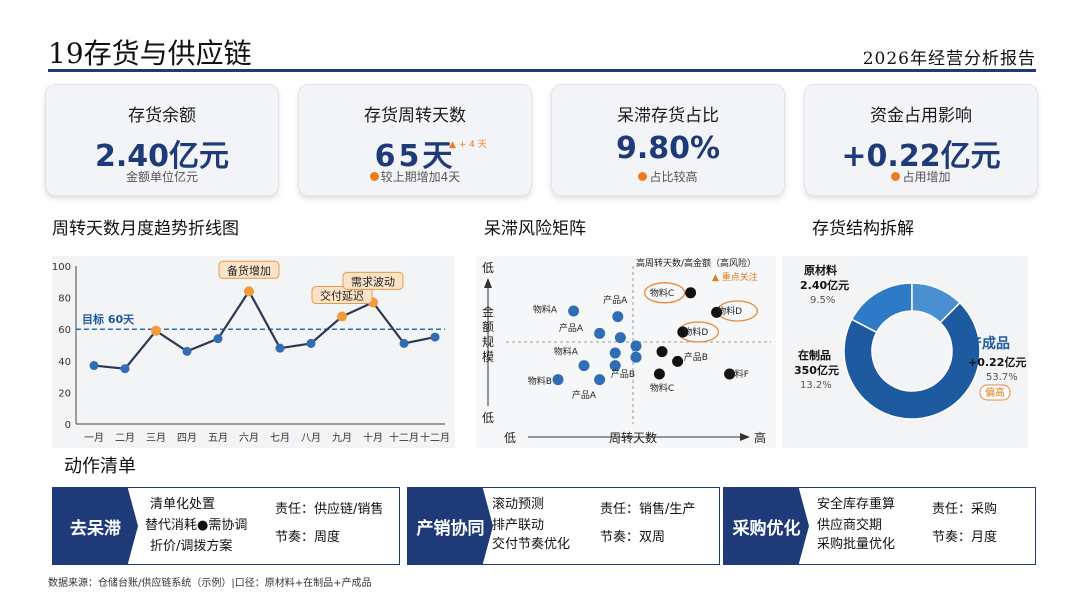 Image resolution: width=1080 pixels, height=608 pixels. Describe the element at coordinates (404, 437) in the screenshot. I see `x-tick-label: 十二月` at that location.